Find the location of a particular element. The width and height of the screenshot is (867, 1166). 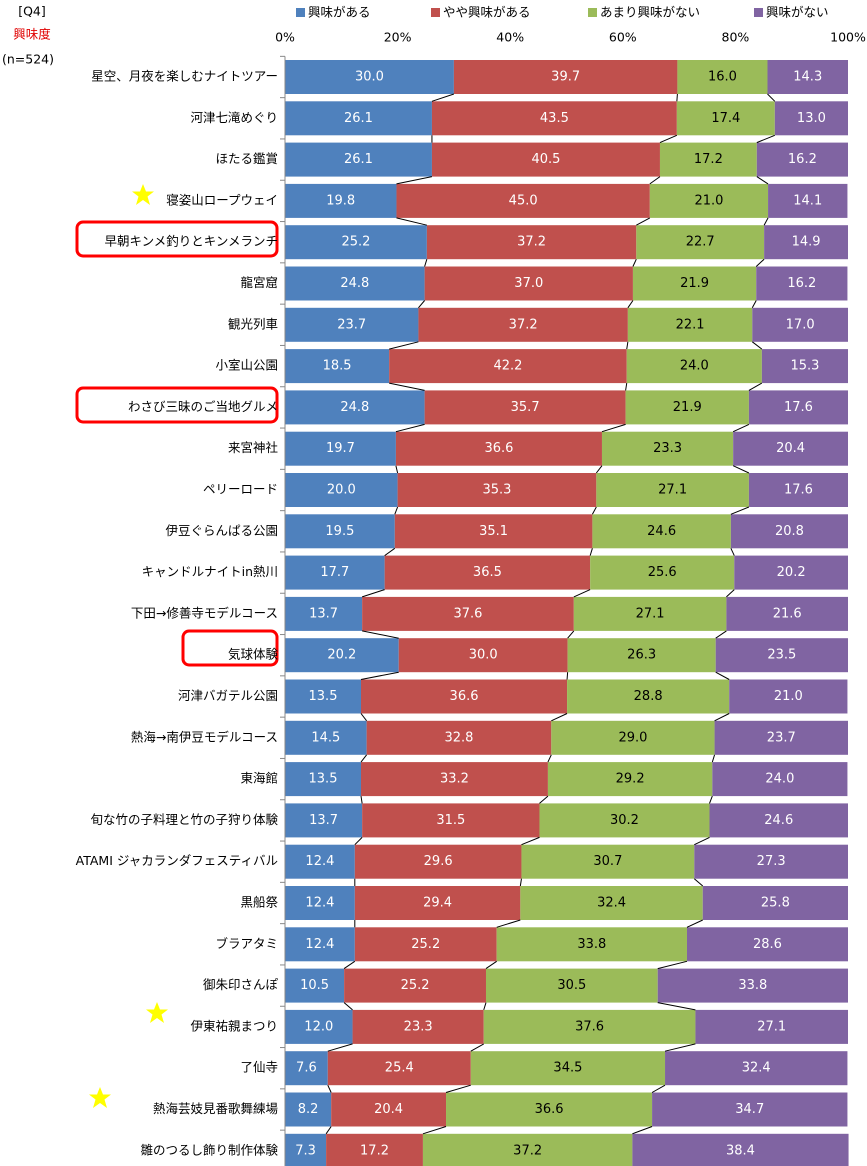

category-label: 気球体験 is located at coordinates (253, 654).